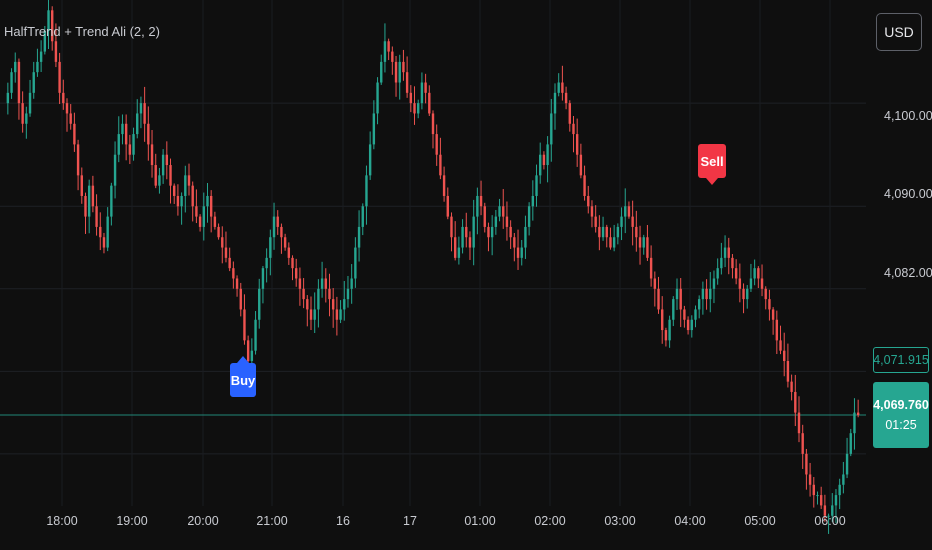 The width and height of the screenshot is (932, 550). I want to click on x-tick-label: 01:00, so click(480, 521).